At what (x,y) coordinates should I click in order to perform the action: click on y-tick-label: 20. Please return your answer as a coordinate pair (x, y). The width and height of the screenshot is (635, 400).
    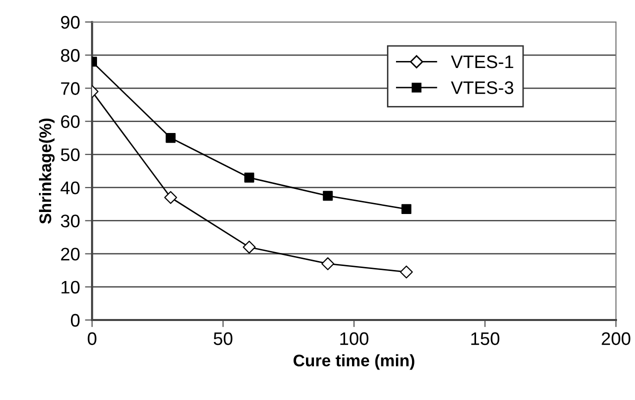
    Looking at the image, I should click on (70, 254).